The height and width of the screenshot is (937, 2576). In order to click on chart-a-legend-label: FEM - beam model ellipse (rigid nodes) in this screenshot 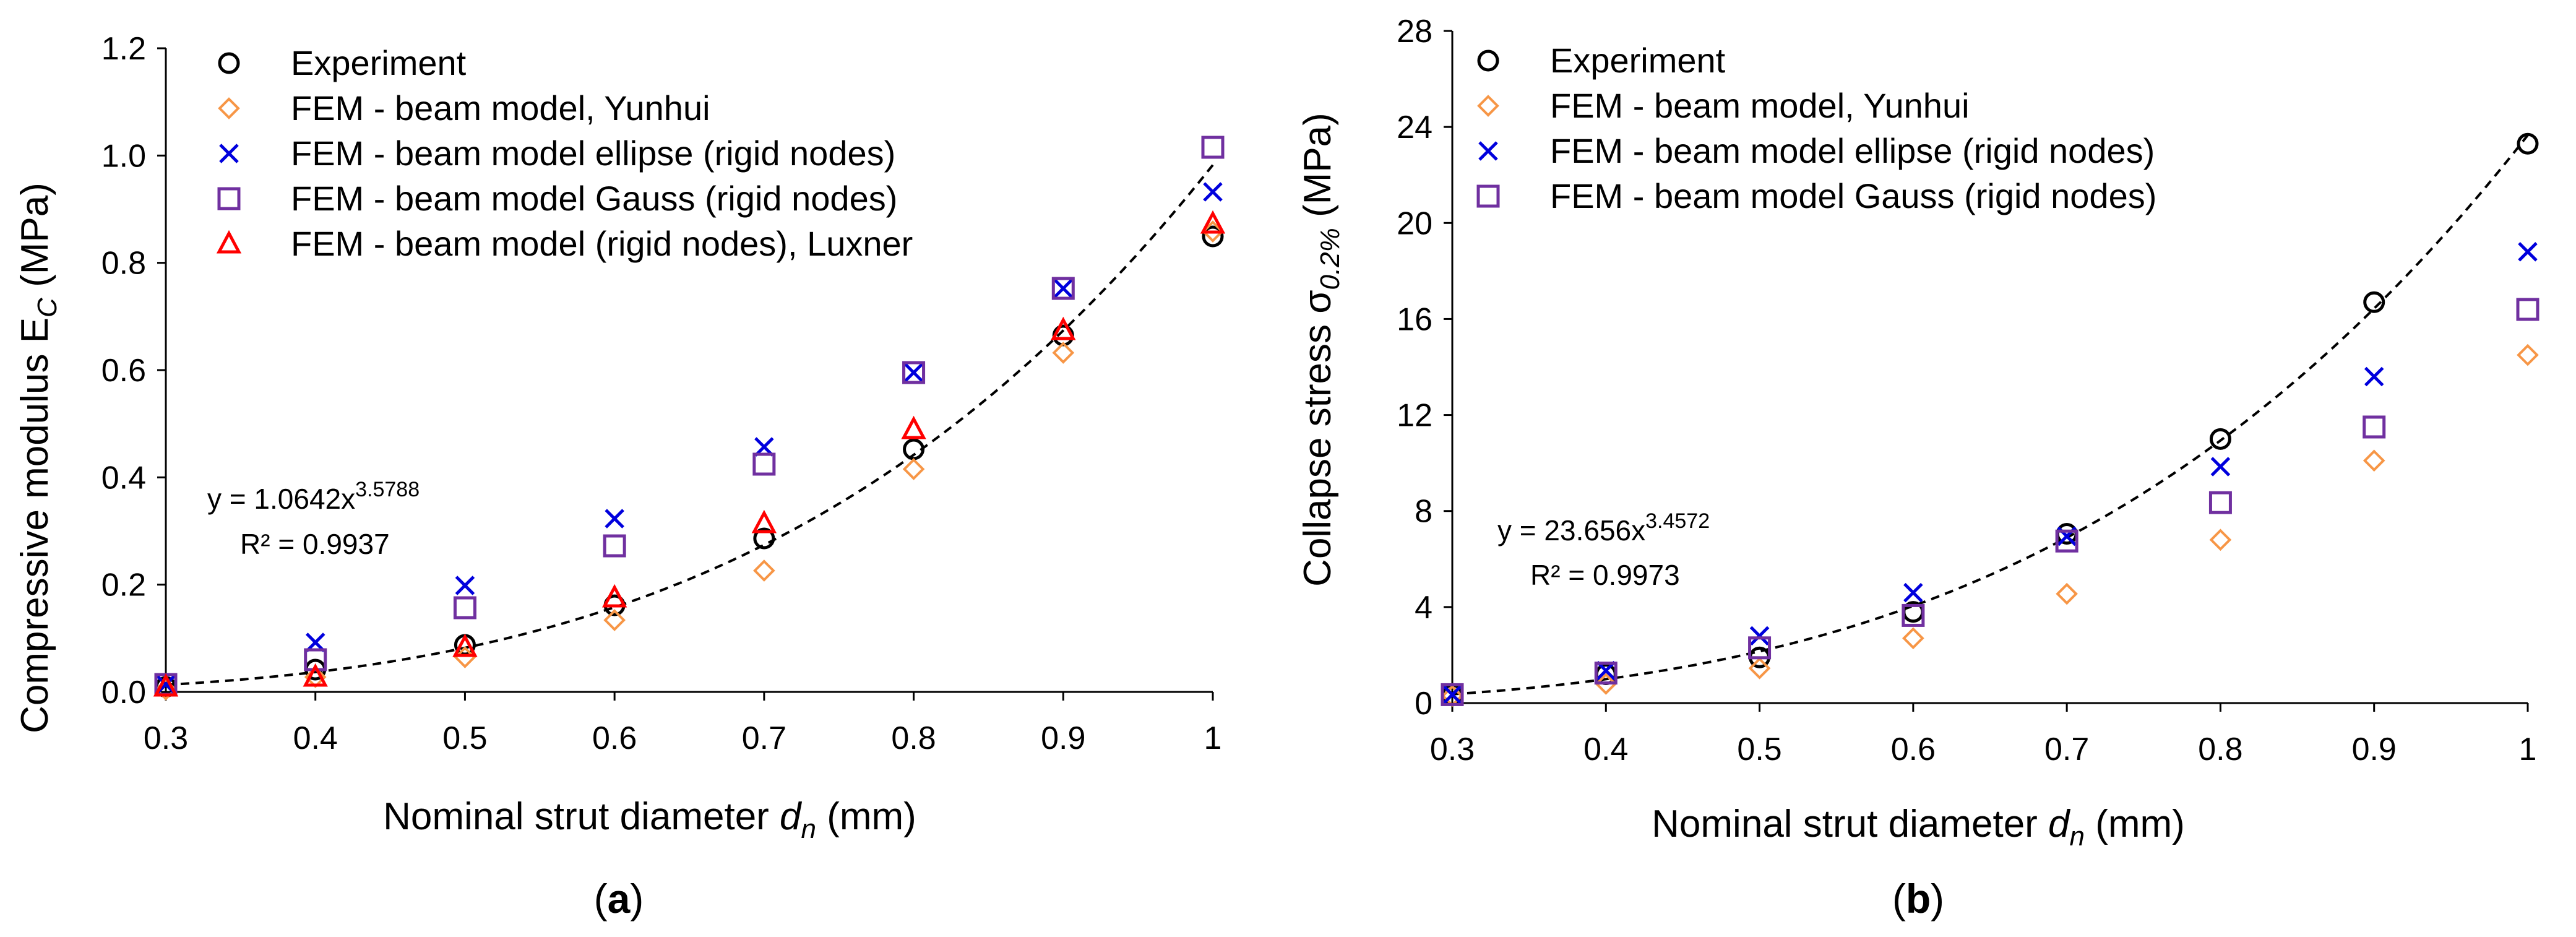, I will do `click(593, 154)`.